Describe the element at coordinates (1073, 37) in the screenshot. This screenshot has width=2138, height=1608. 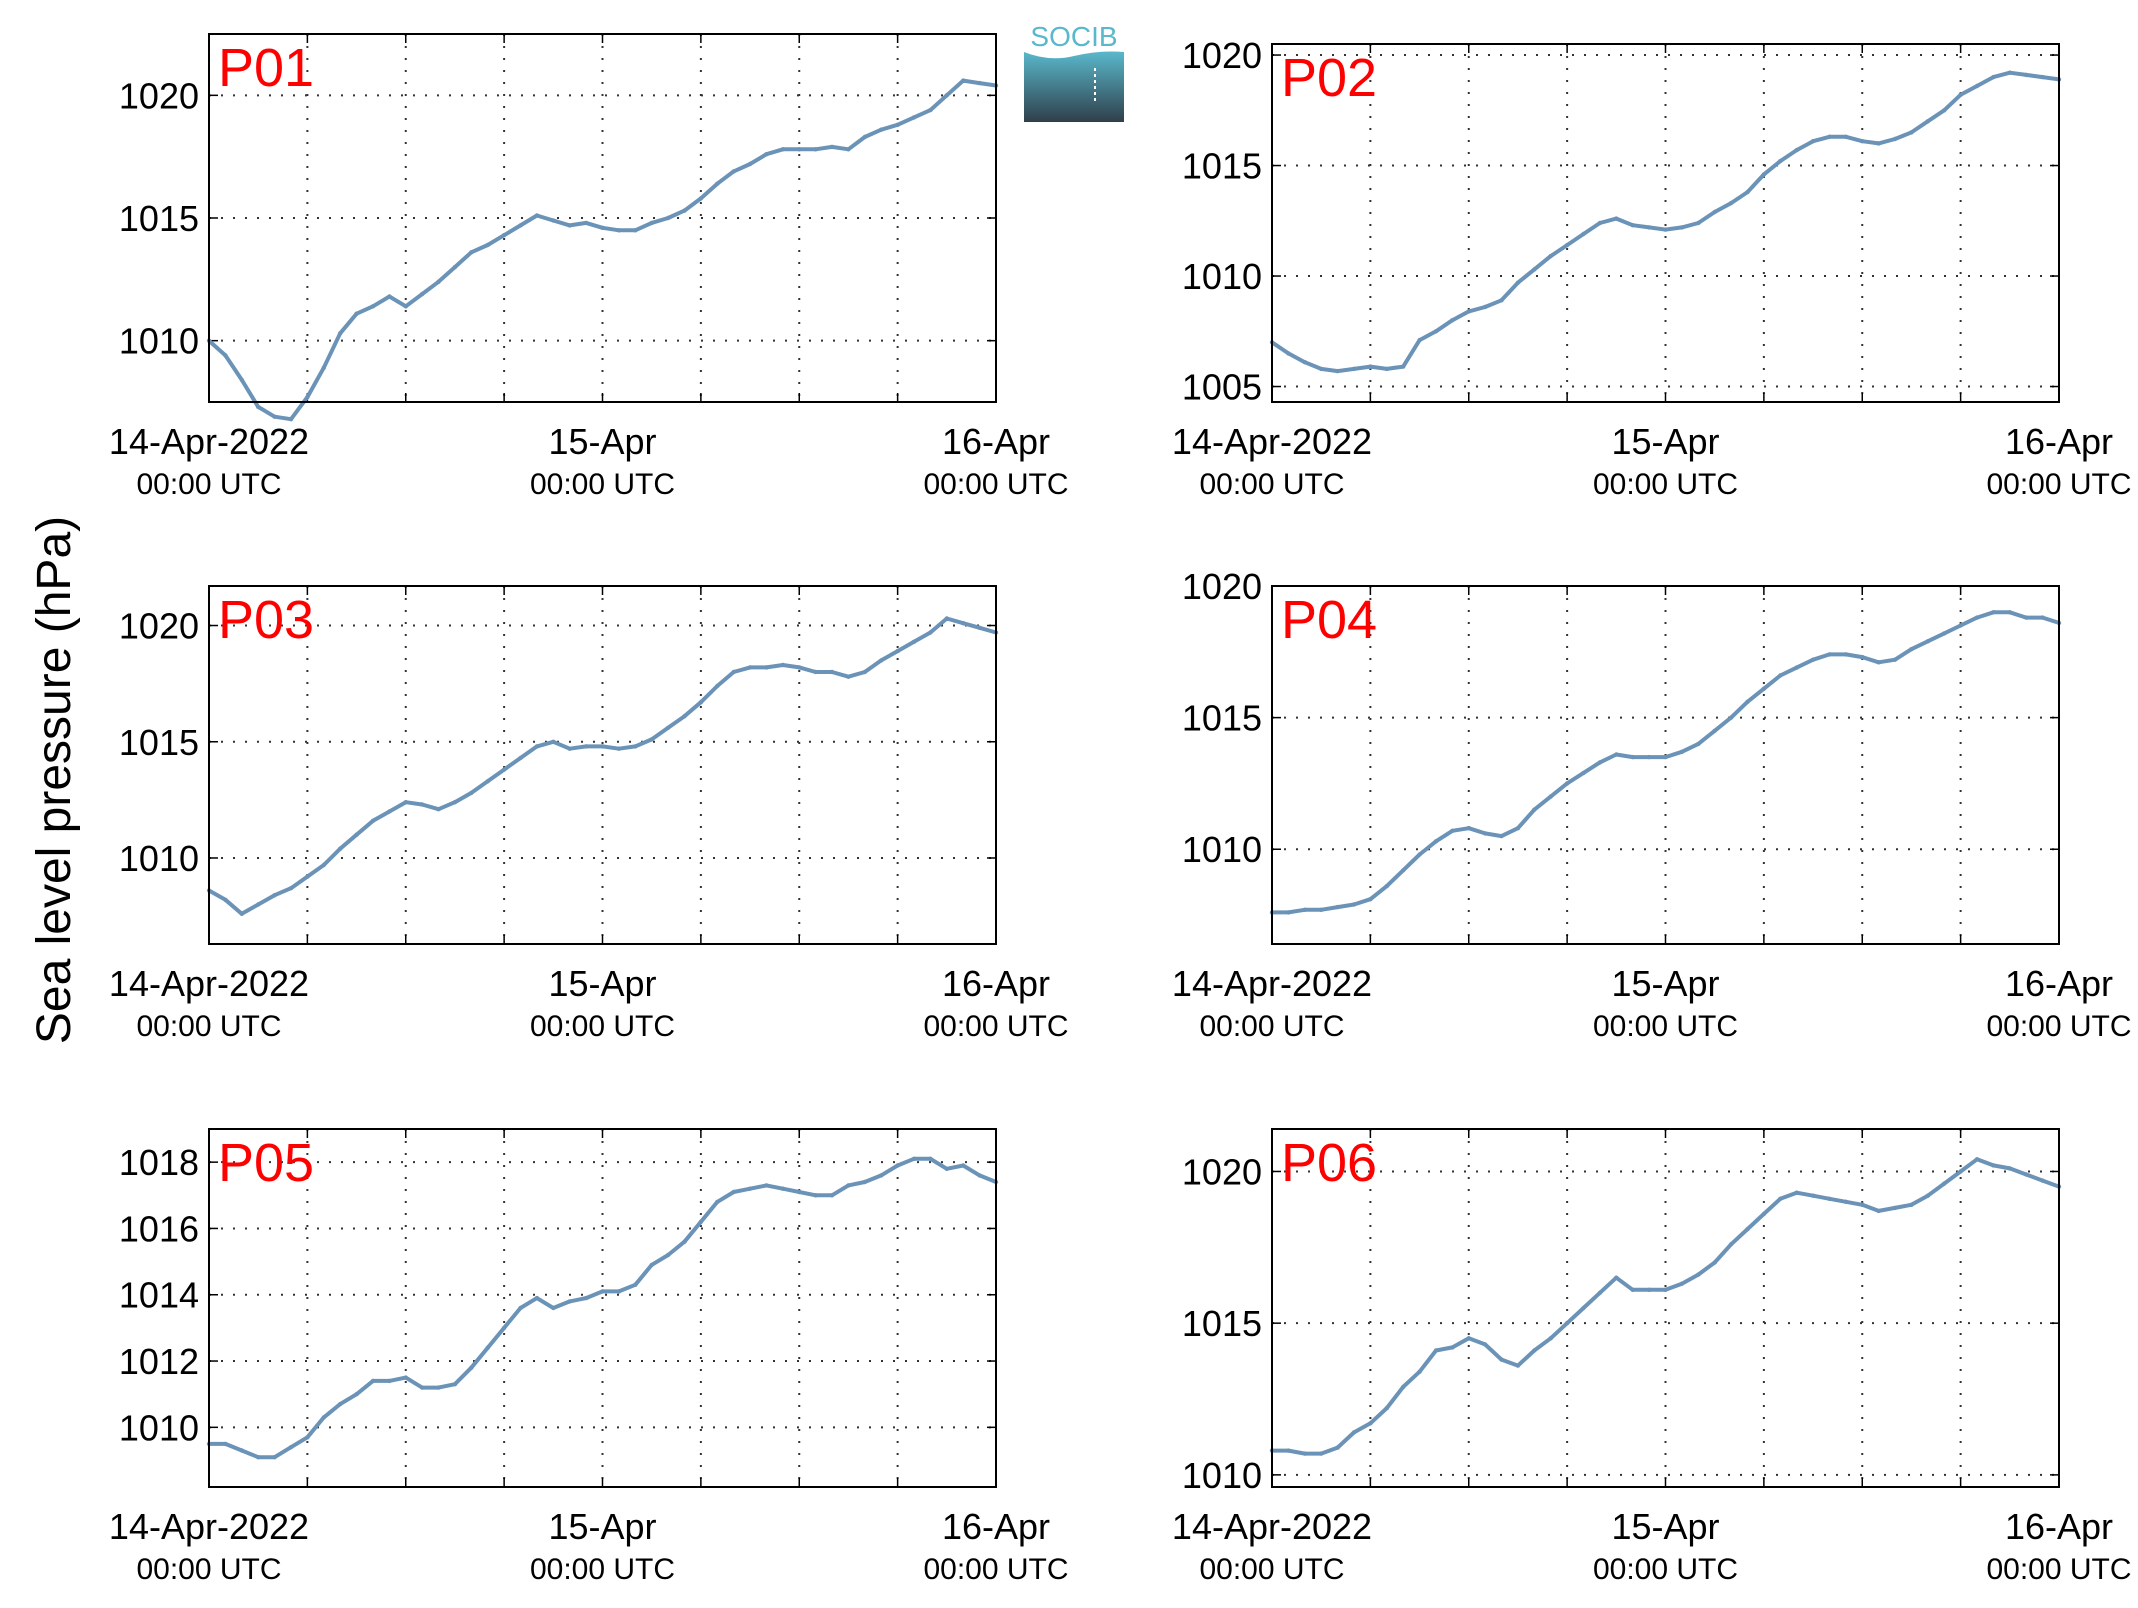
I see `svg-text: SOCIB` at that location.